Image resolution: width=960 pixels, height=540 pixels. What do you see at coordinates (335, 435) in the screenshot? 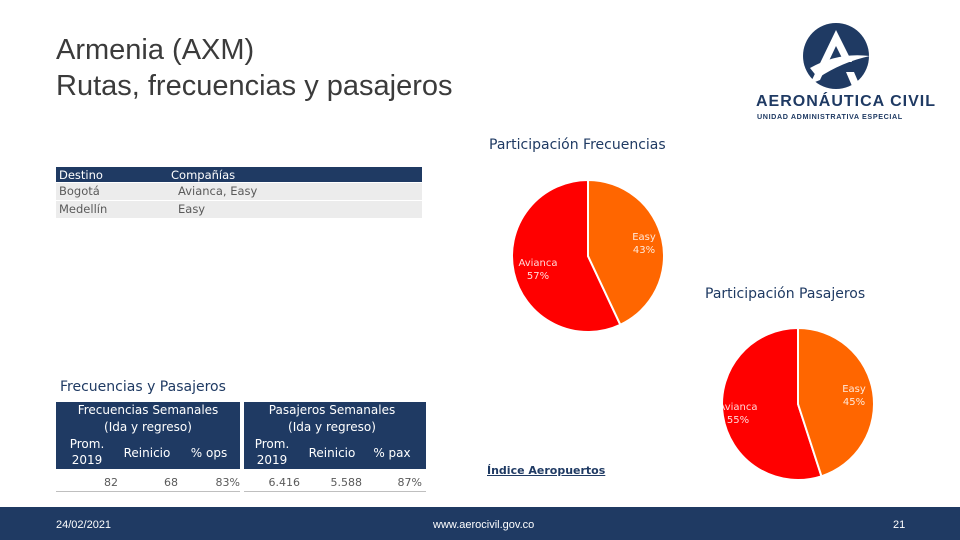
I see `pasajeros-header` at bounding box center [335, 435].